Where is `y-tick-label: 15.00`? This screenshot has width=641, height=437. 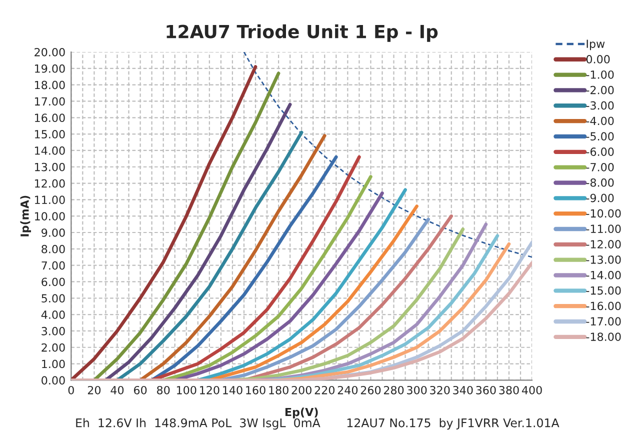 y-tick-label: 15.00 is located at coordinates (50, 134).